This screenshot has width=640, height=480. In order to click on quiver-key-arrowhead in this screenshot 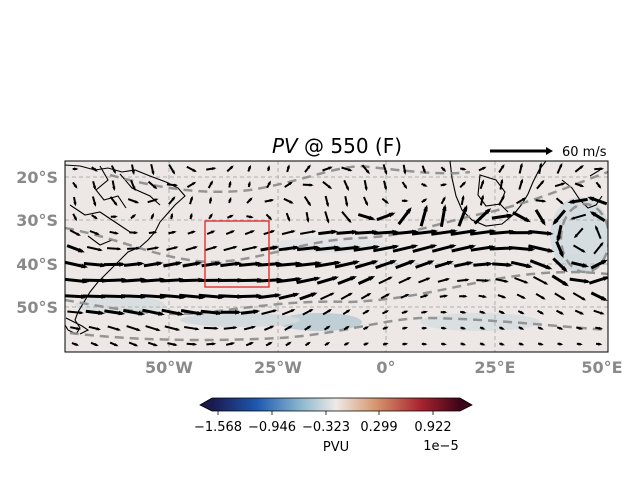, I will do `click(549, 151)`.